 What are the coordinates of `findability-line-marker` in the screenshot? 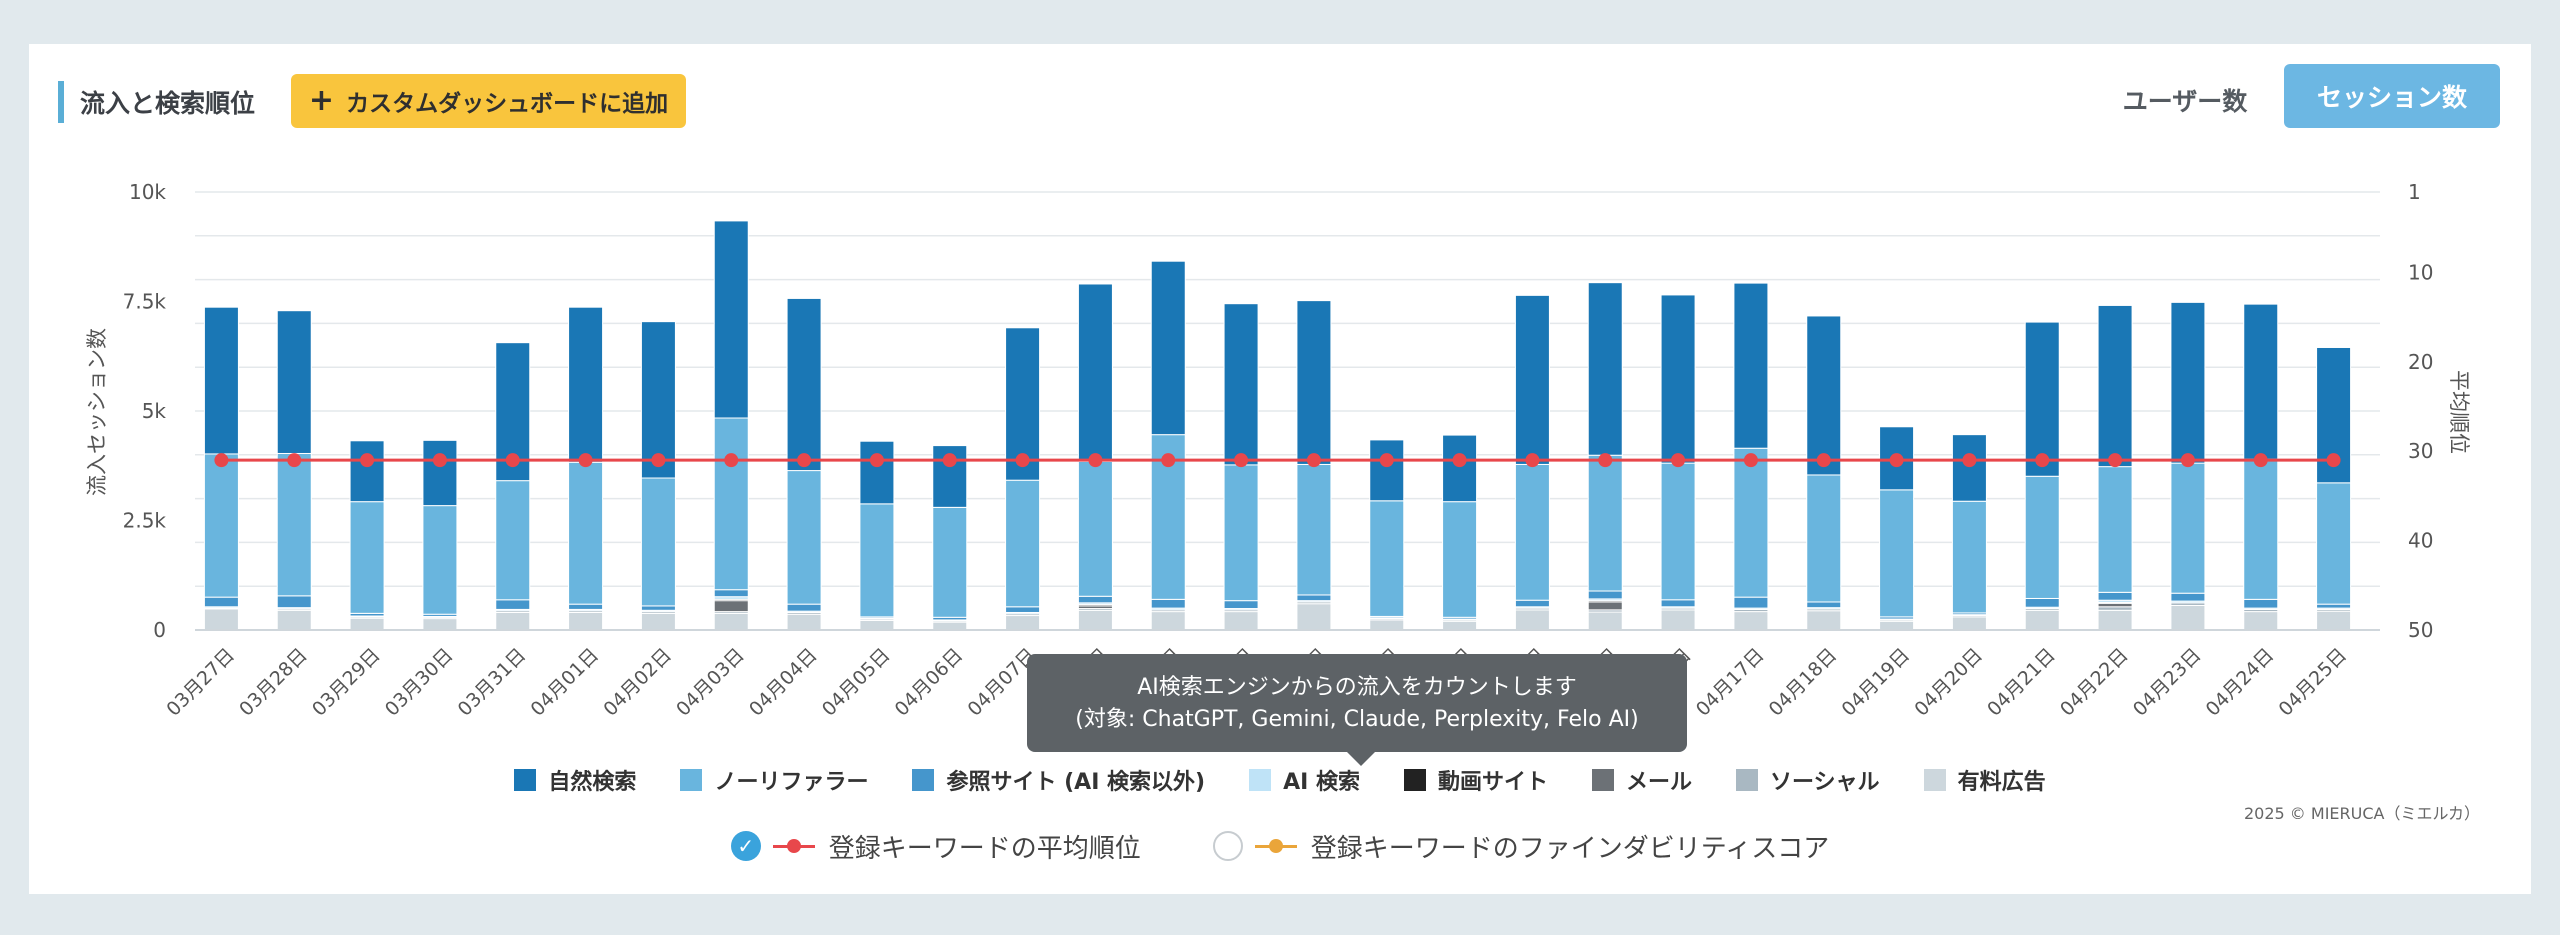 It's located at (1275, 846).